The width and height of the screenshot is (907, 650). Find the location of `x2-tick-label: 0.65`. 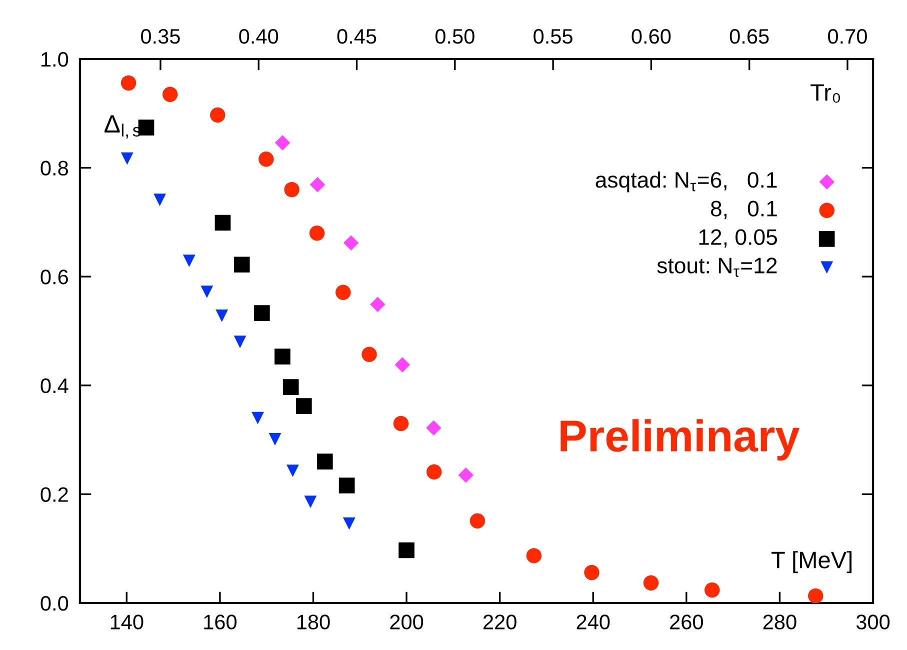

x2-tick-label: 0.65 is located at coordinates (749, 36).